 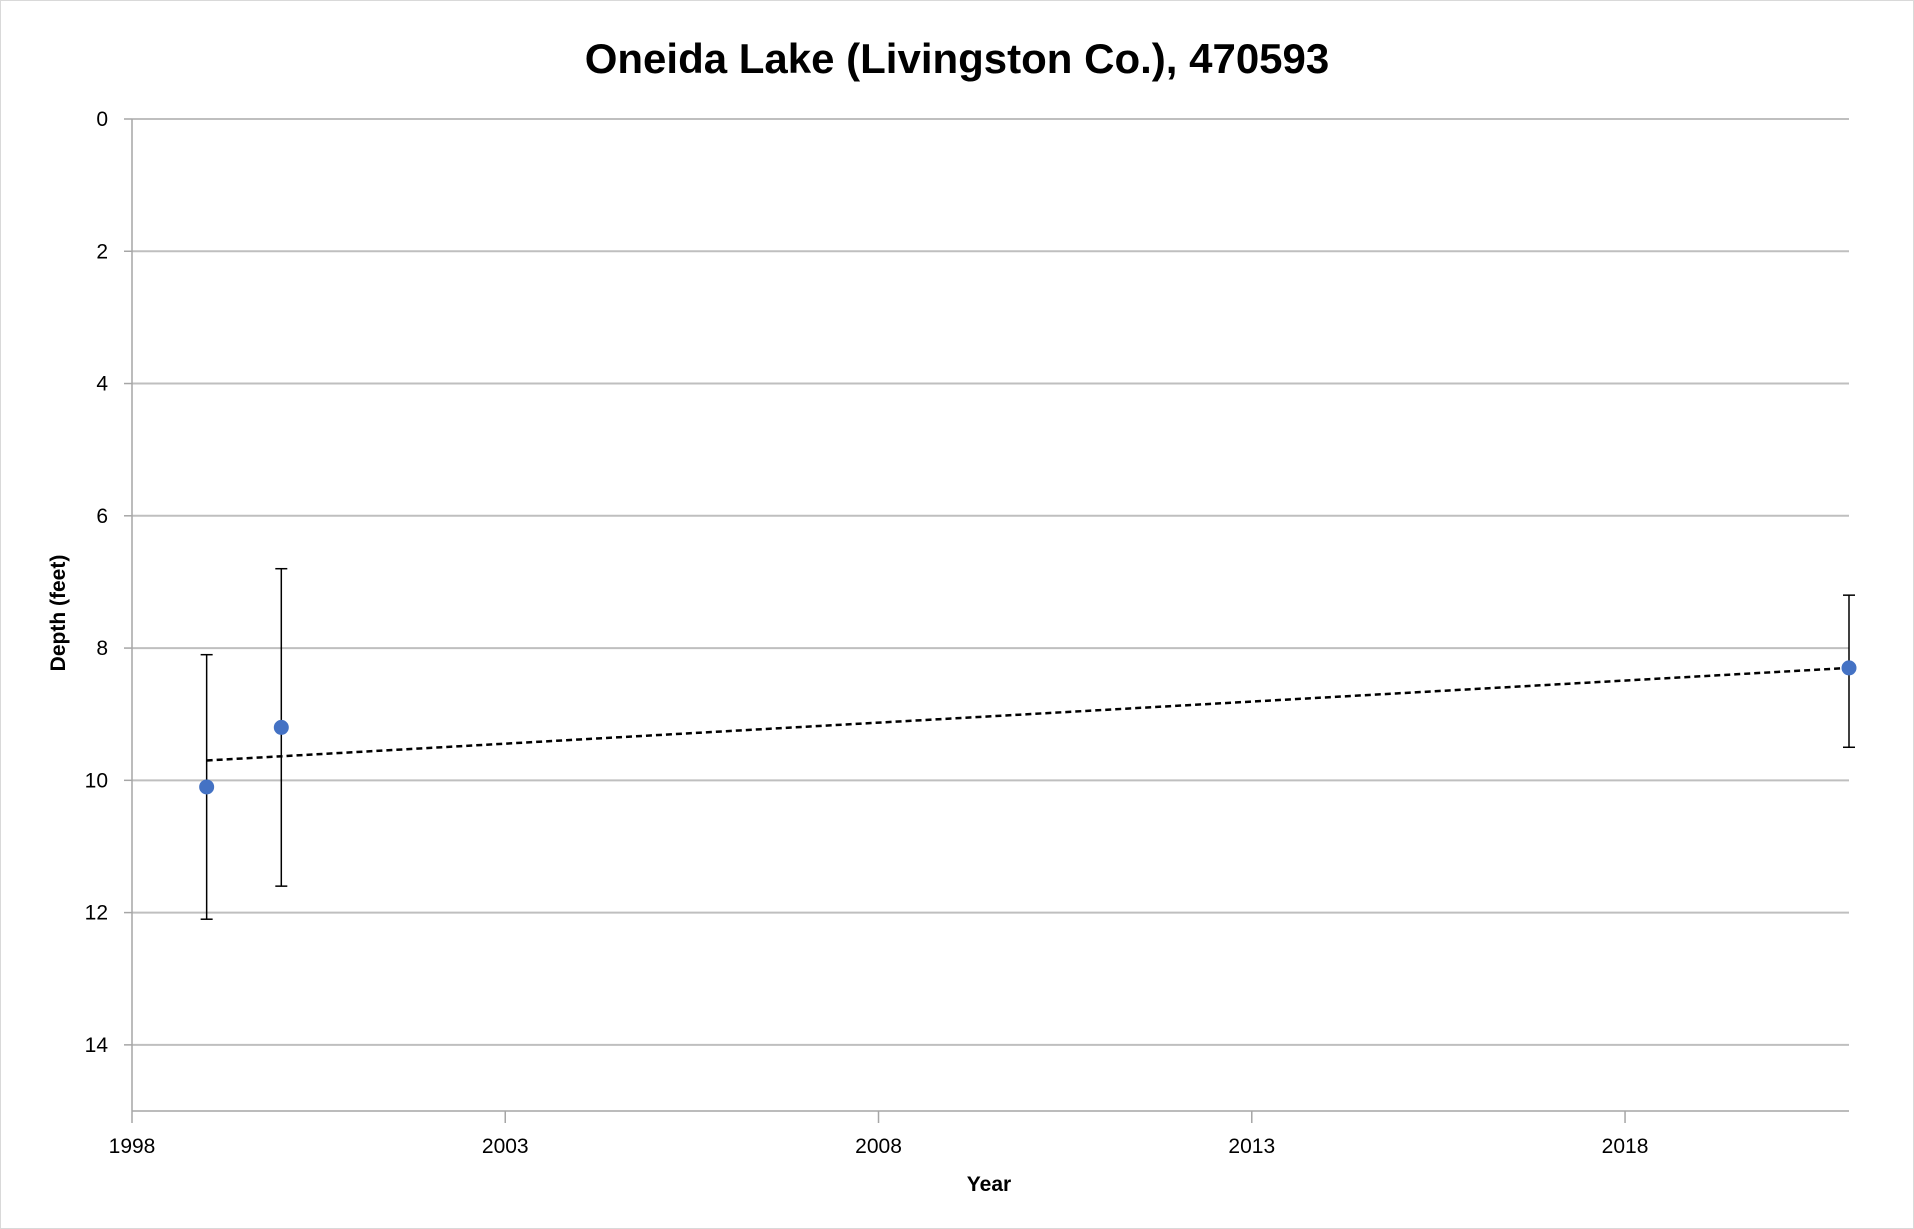 What do you see at coordinates (1625, 1146) in the screenshot?
I see `x-tick-label: 2018` at bounding box center [1625, 1146].